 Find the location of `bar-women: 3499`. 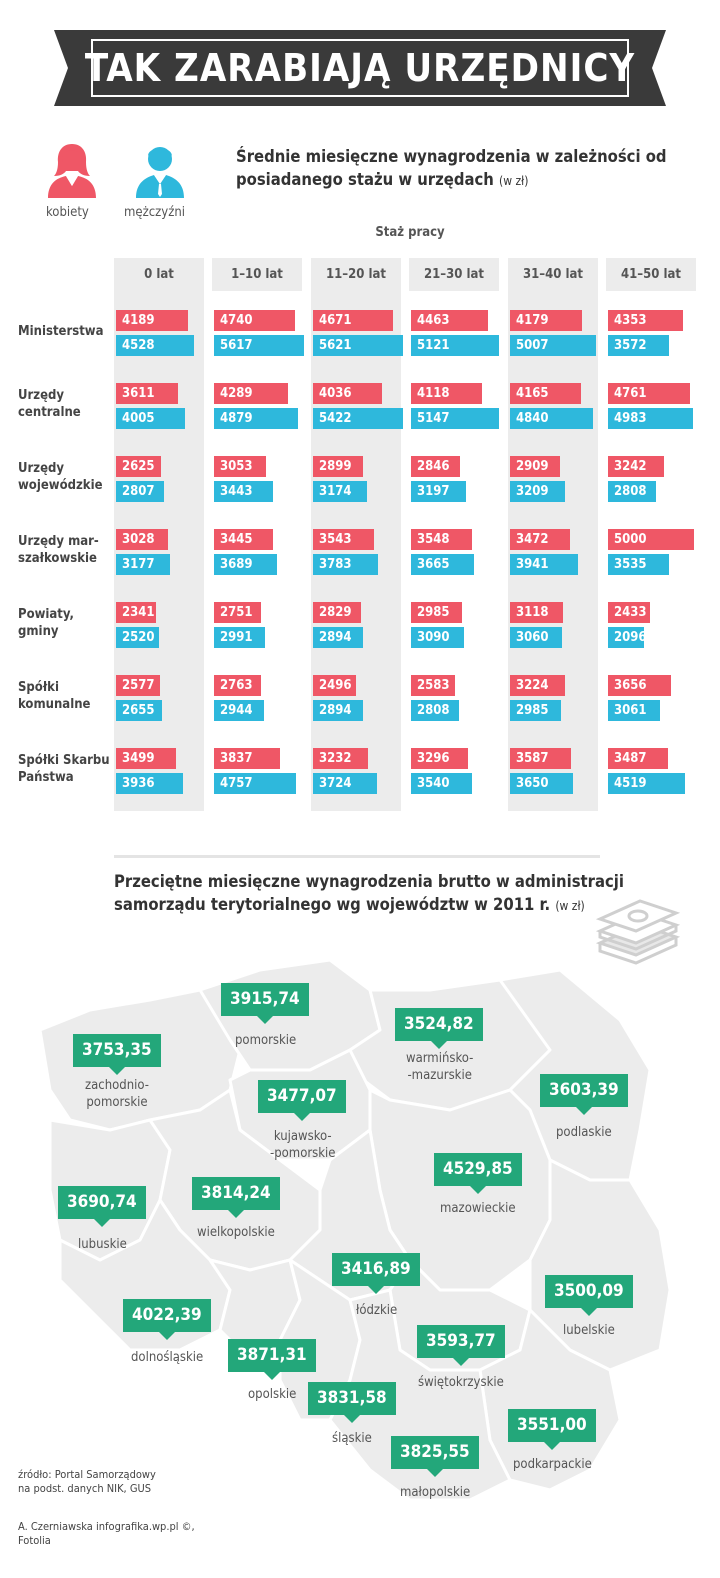

bar-women: 3499 is located at coordinates (146, 758).